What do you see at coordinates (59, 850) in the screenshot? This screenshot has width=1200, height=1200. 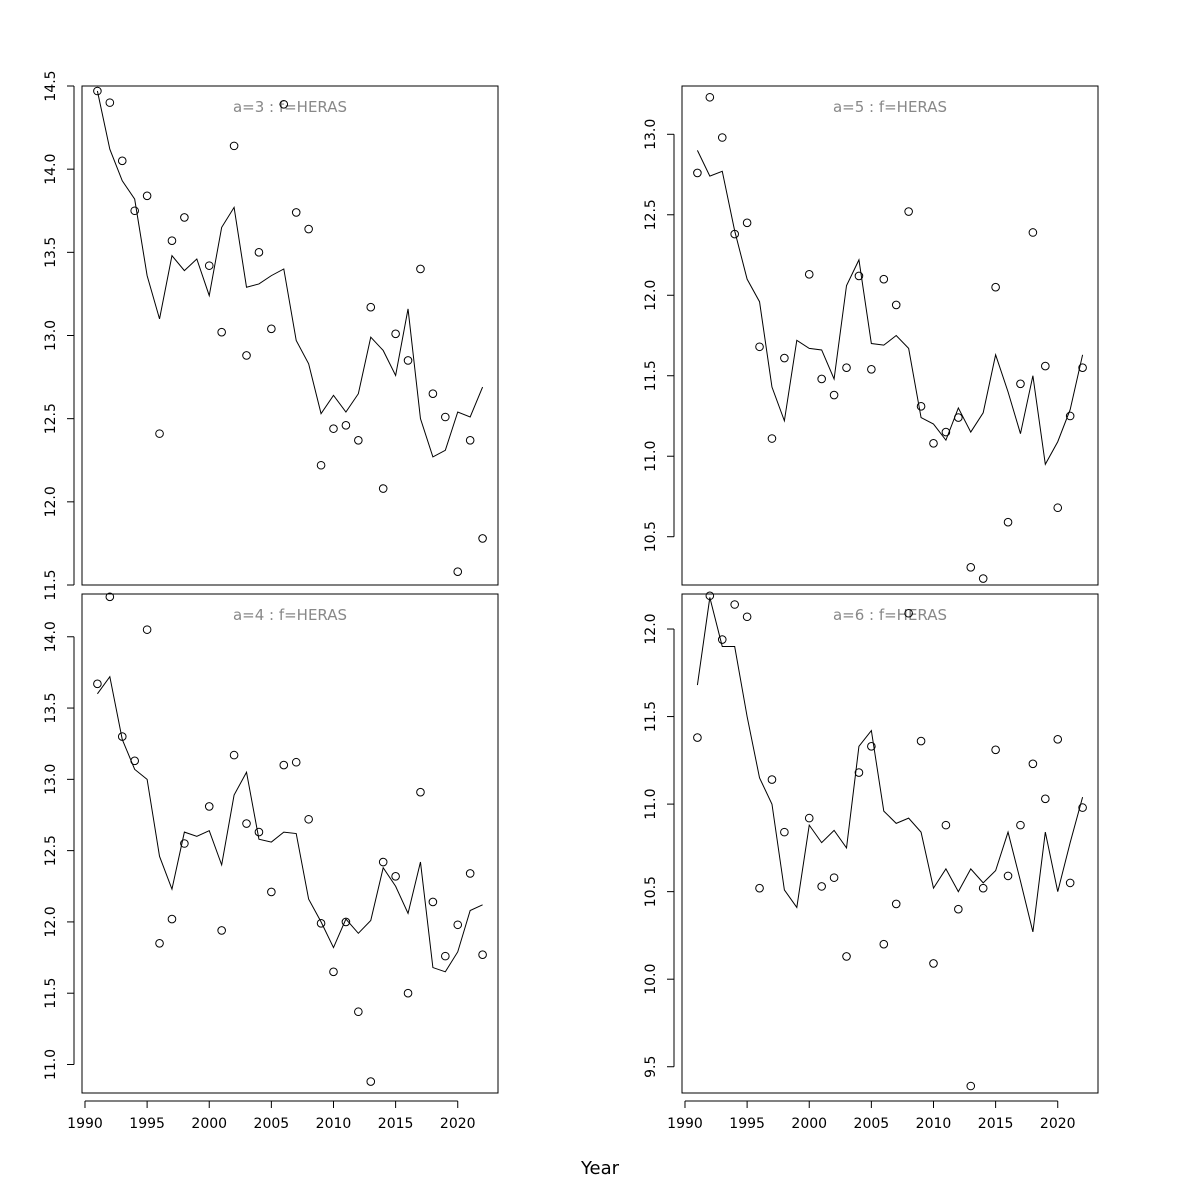 I see `y-axis: 11.0 11.5 12.0 12.5 13.0 13.5 14.0` at bounding box center [59, 850].